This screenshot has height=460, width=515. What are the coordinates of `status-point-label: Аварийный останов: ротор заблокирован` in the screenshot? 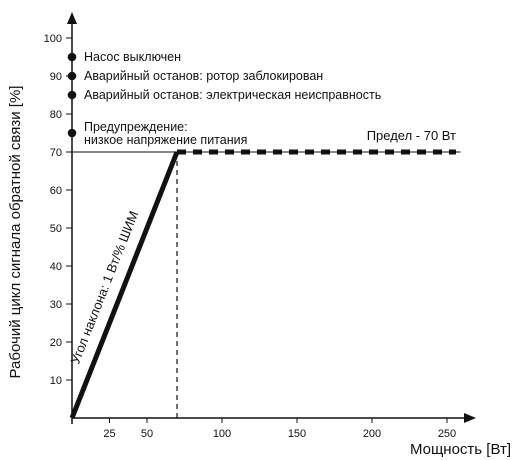 It's located at (203, 76).